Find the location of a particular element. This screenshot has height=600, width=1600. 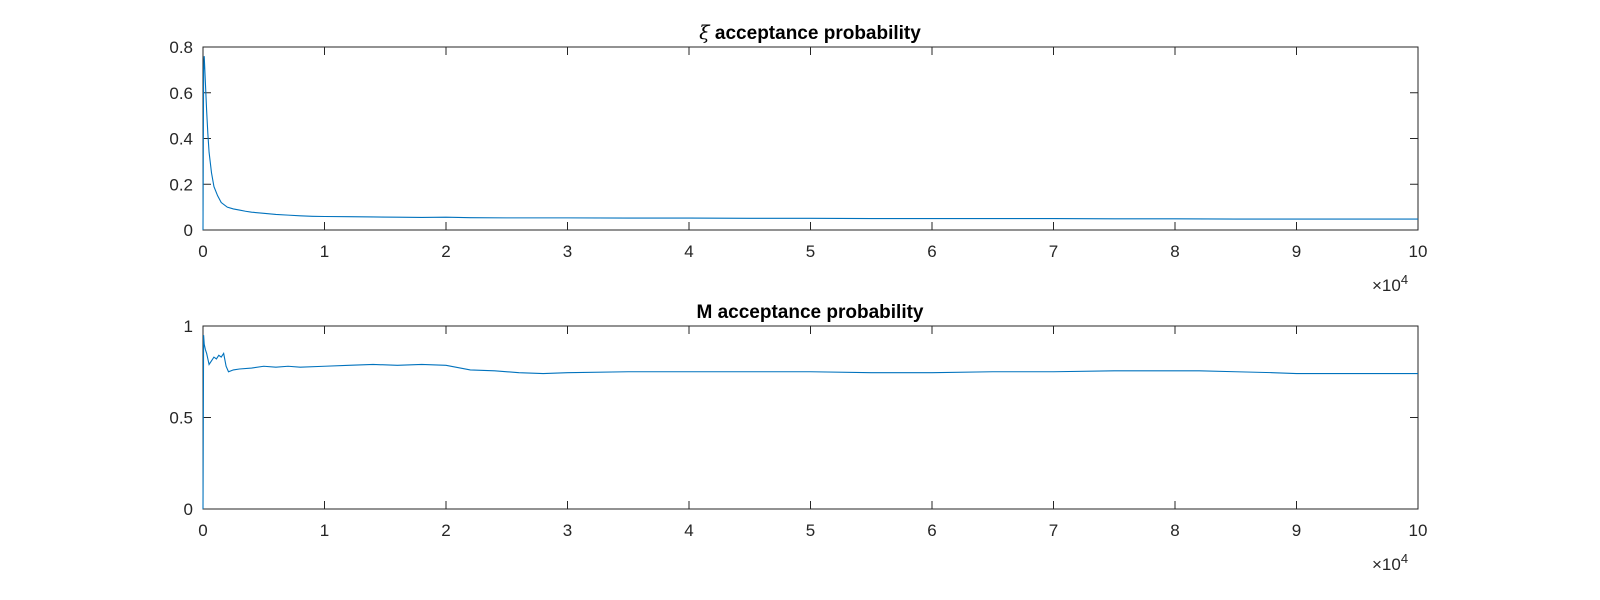

xi-ytick-label-0: 0 is located at coordinates (188, 230).